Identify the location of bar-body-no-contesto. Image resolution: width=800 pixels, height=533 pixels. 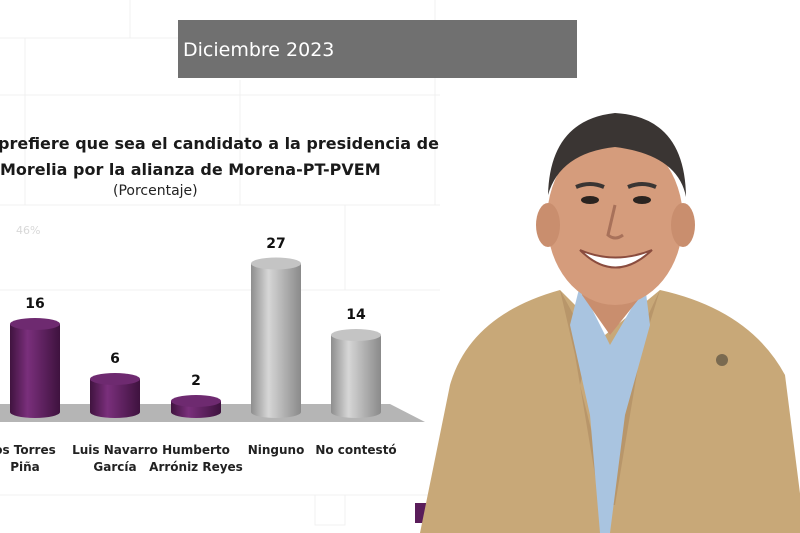
(356, 376).